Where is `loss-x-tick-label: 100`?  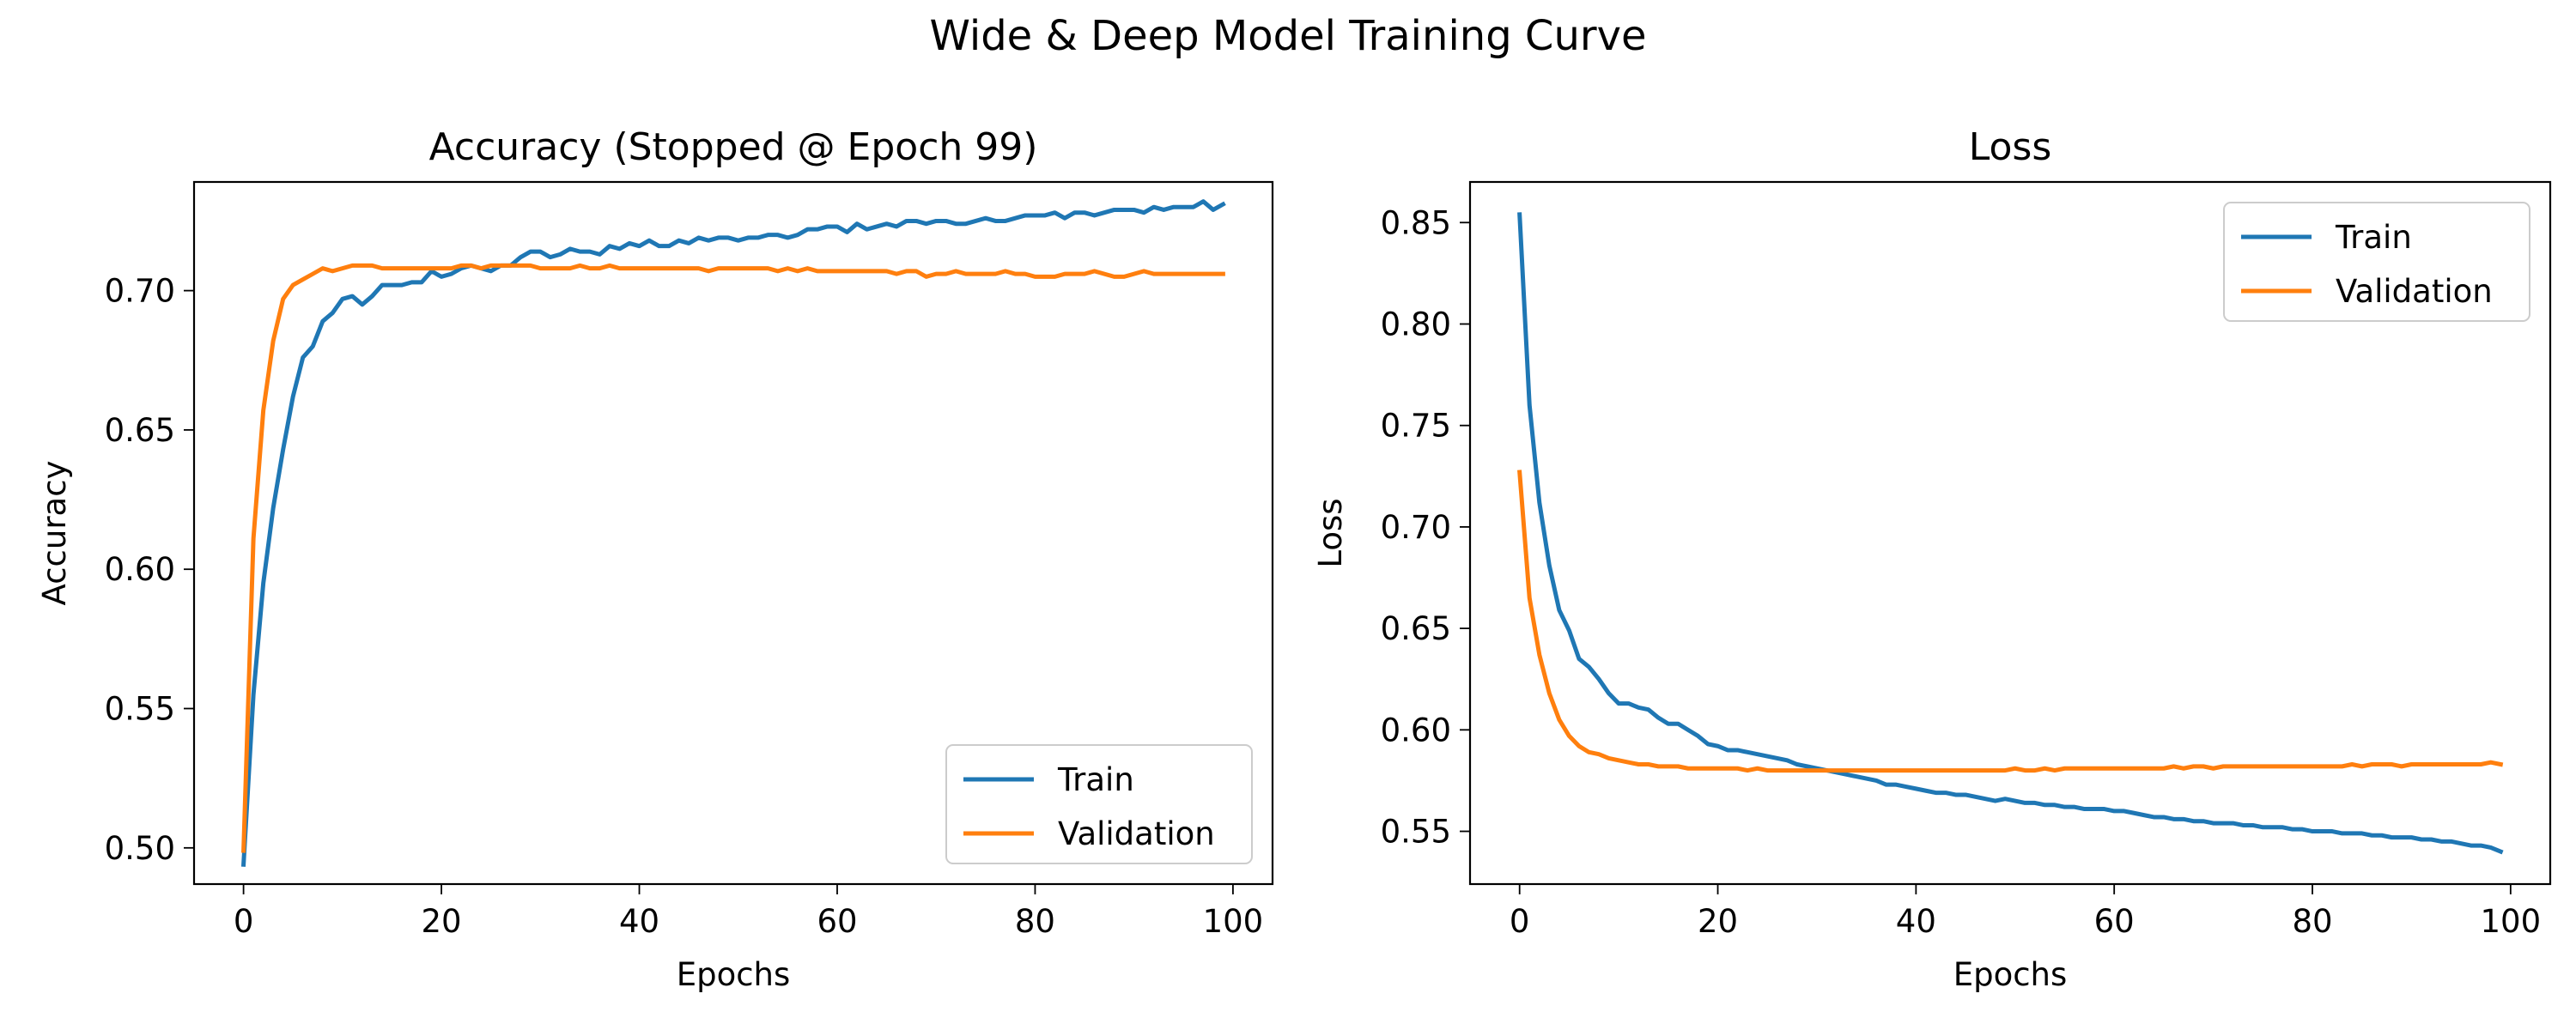 loss-x-tick-label: 100 is located at coordinates (2511, 921).